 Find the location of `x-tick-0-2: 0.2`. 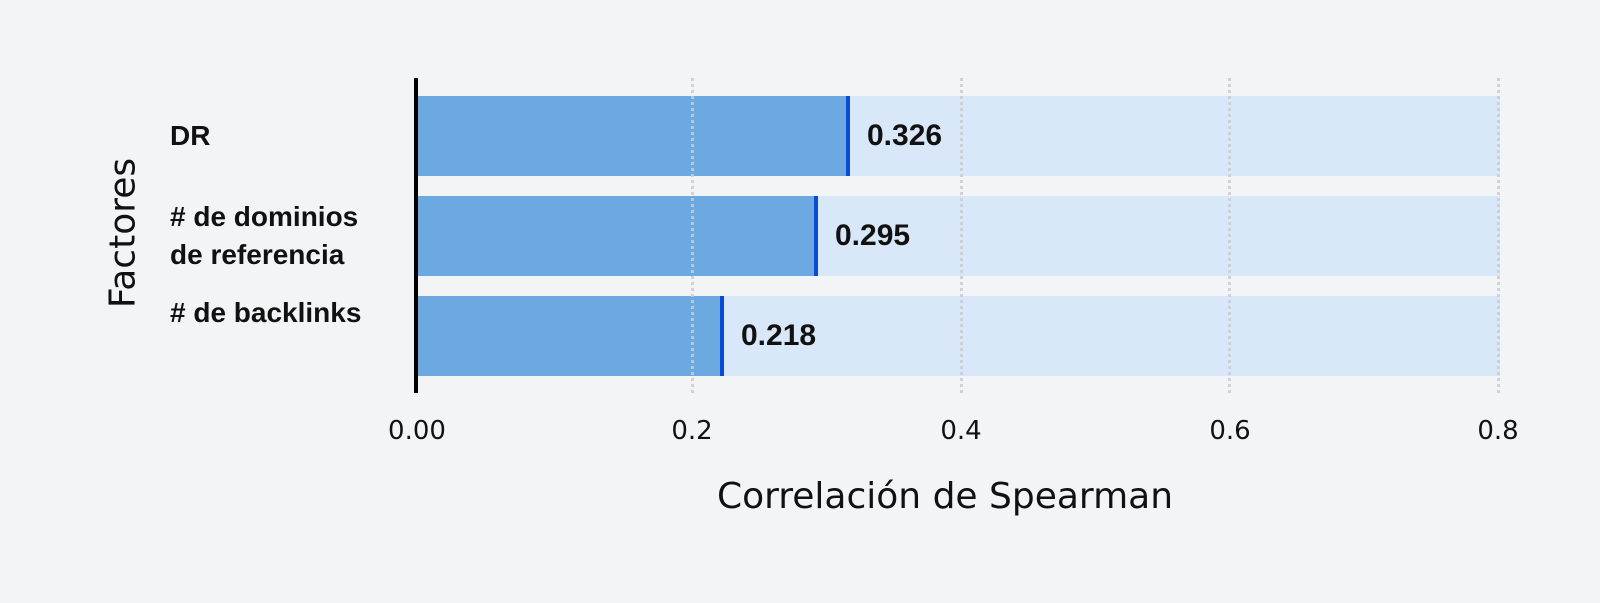

x-tick-0-2: 0.2 is located at coordinates (692, 431).